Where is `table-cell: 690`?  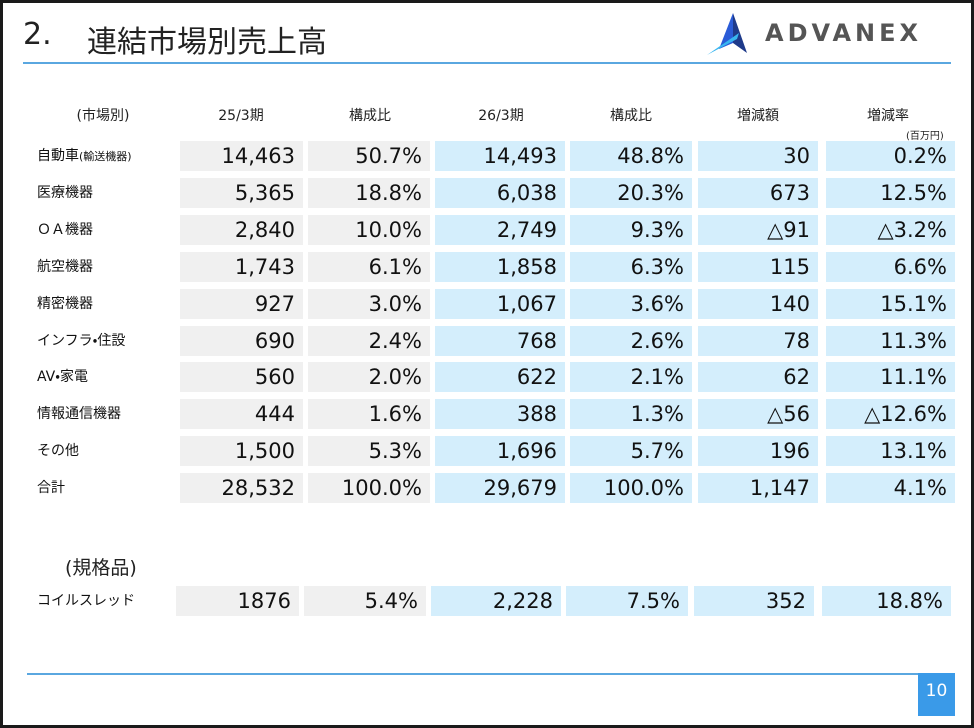 table-cell: 690 is located at coordinates (241, 340).